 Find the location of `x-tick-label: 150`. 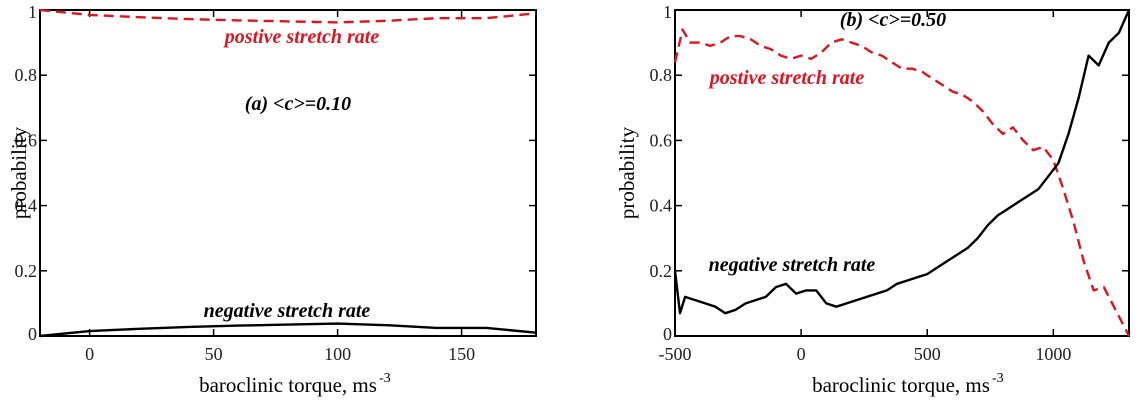

x-tick-label: 150 is located at coordinates (461, 354).